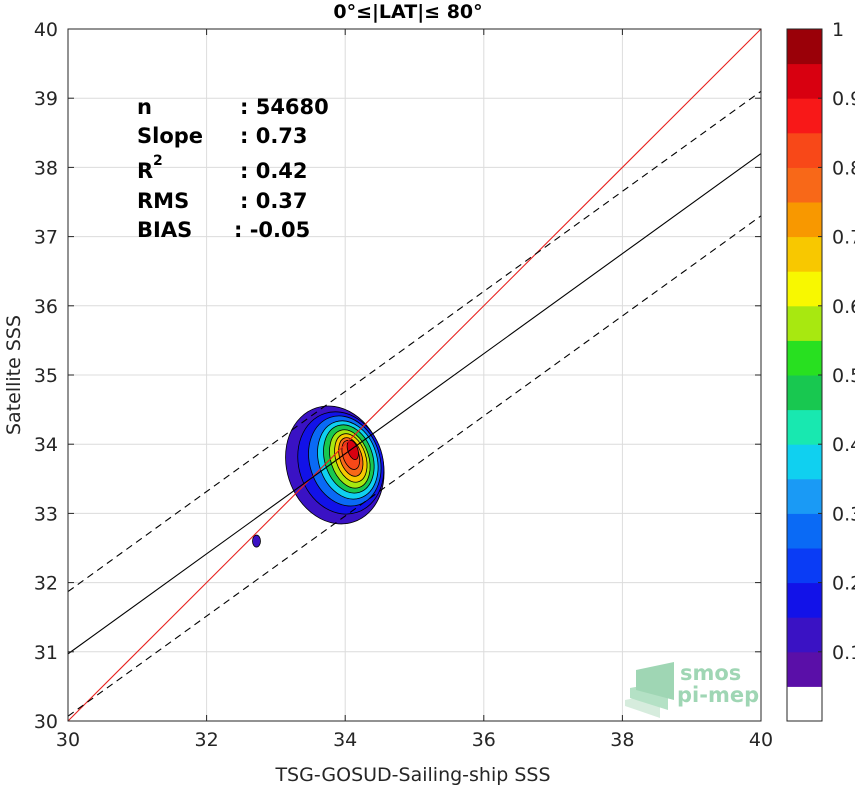 The image size is (855, 788). What do you see at coordinates (843, 307) in the screenshot?
I see `colorbar-tick-label: 0.6` at bounding box center [843, 307].